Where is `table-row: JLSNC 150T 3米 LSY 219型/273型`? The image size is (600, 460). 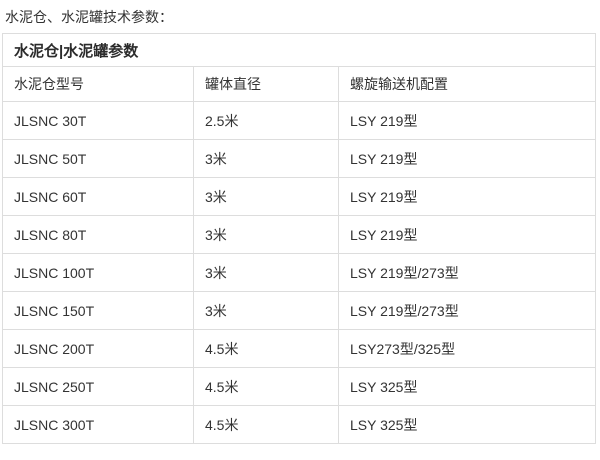
table-row: JLSNC 150T 3米 LSY 219型/273型 is located at coordinates (299, 310).